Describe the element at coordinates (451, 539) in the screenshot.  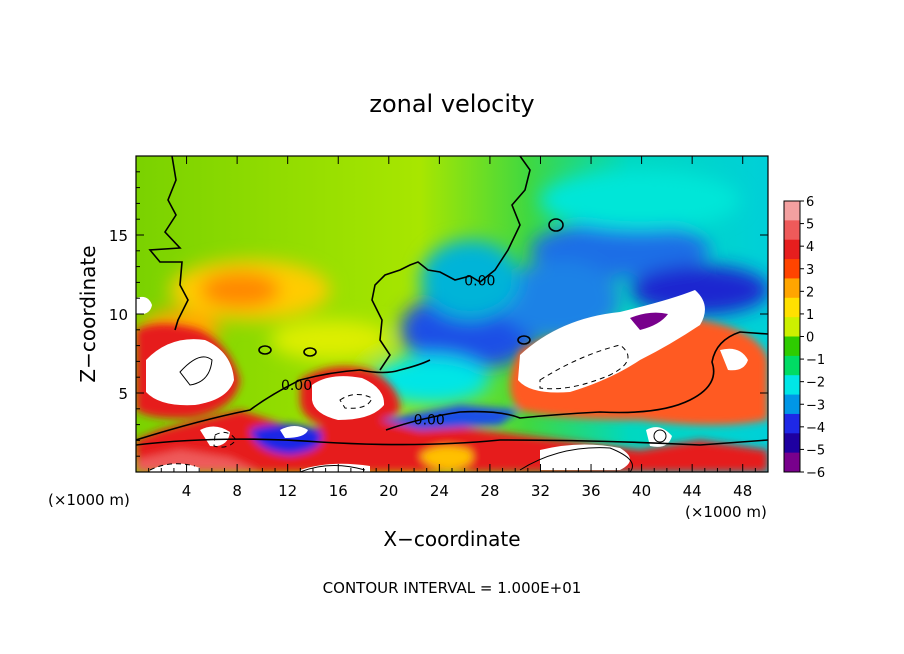
I see `x-axis-label: X−coordinate` at that location.